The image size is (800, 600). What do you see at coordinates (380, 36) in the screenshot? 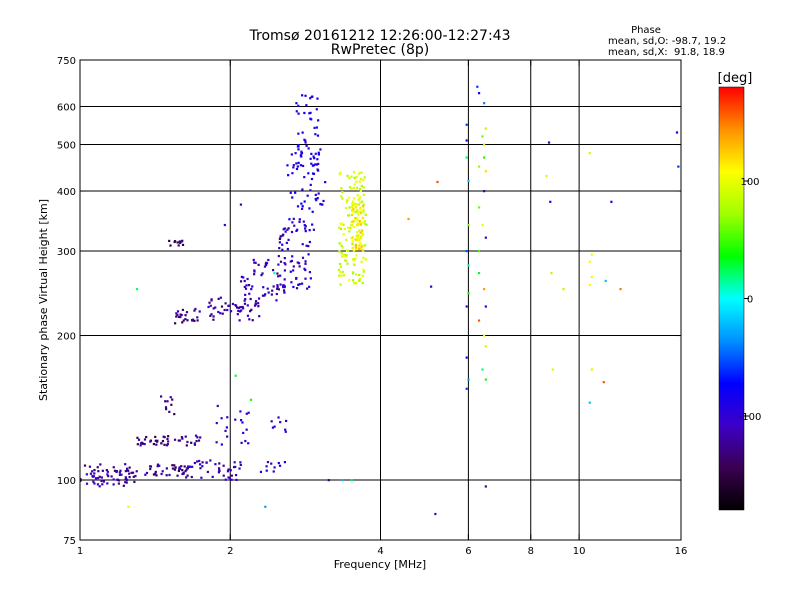
I see `chart-title: Tromsø 20161212 12:26:00-12:27:43` at bounding box center [380, 36].